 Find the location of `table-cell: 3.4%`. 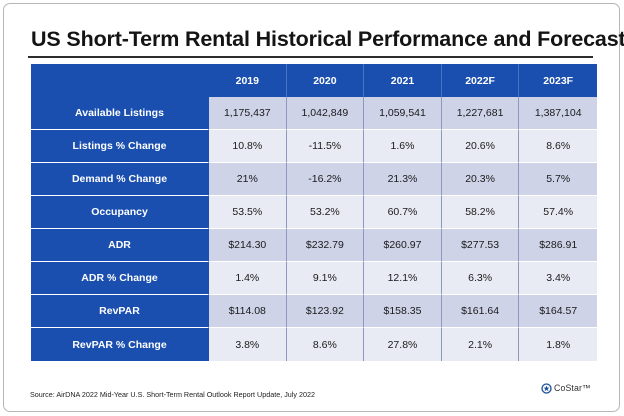

table-cell: 3.4% is located at coordinates (558, 278).